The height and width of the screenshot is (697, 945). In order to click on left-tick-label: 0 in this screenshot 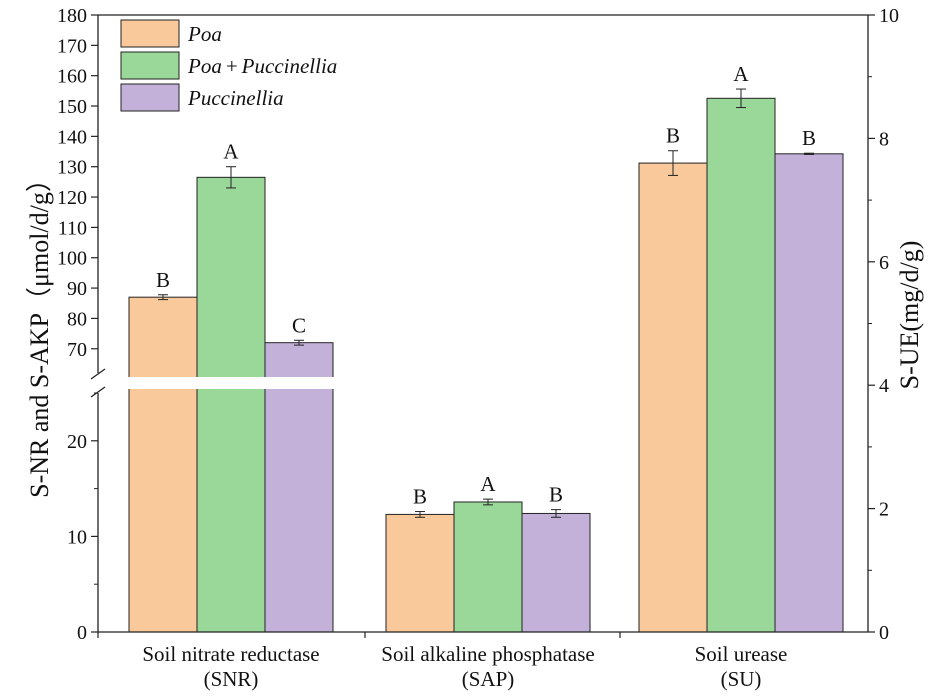, I will do `click(82, 633)`.